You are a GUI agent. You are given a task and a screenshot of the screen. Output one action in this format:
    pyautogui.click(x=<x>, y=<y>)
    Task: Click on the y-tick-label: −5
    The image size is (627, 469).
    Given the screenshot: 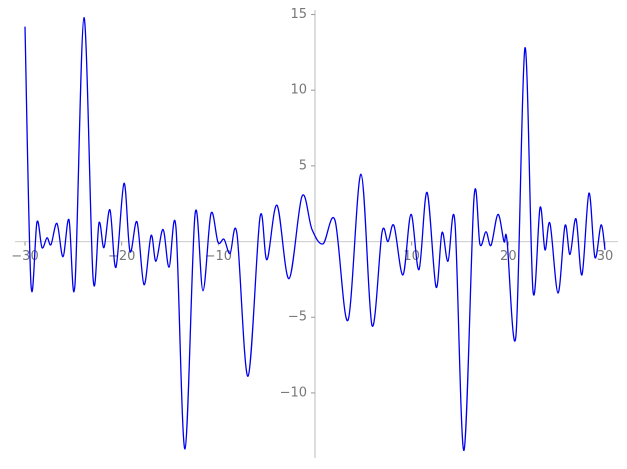 What is the action you would take?
    pyautogui.click(x=297, y=317)
    